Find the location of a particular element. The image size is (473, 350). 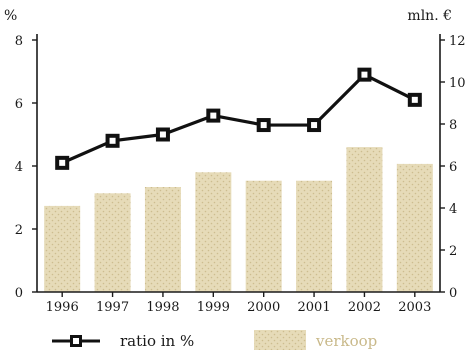

x-tick-label-1996: 1996 is located at coordinates (62, 307).